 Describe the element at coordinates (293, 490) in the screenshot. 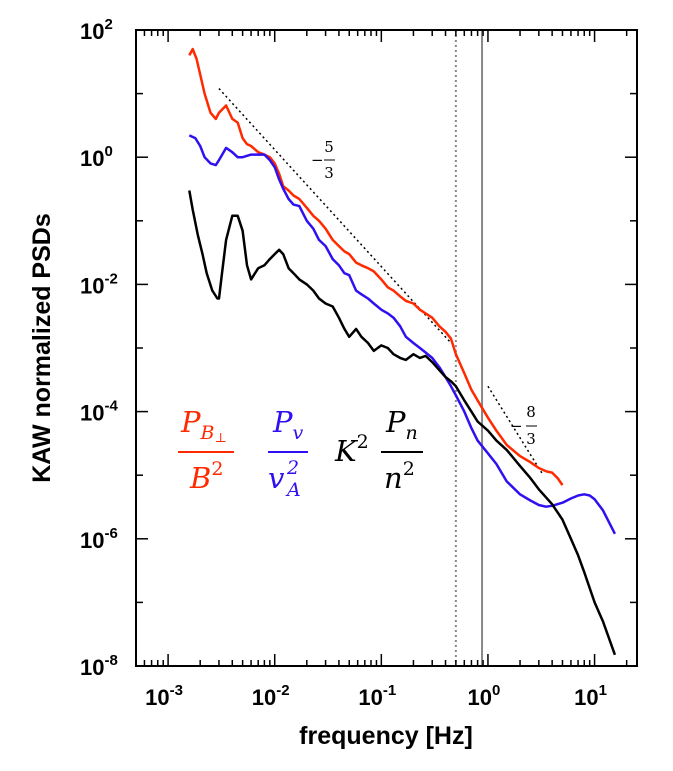

I see `legend-velocity-den-sub: A` at that location.